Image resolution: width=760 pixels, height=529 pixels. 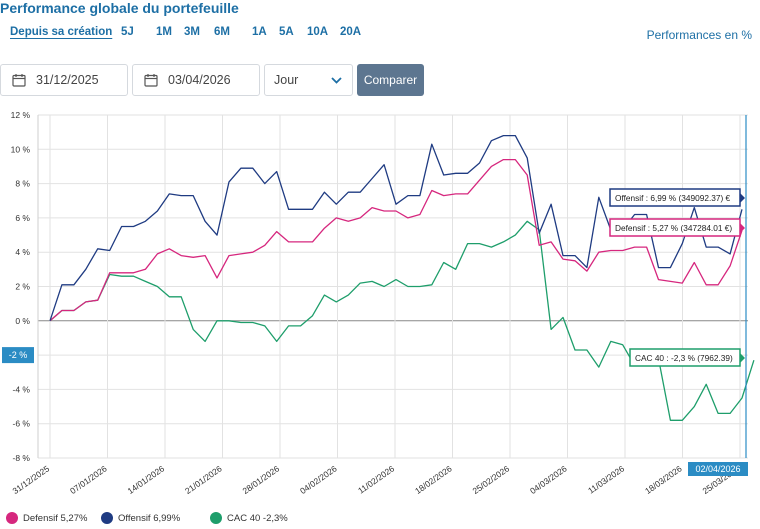 I want to click on period-1m: 1M, so click(x=164, y=32).